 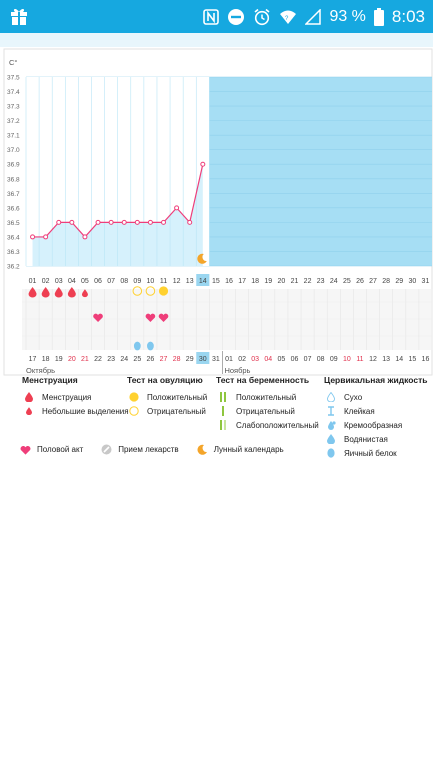 I want to click on gift-icon, so click(x=19, y=16).